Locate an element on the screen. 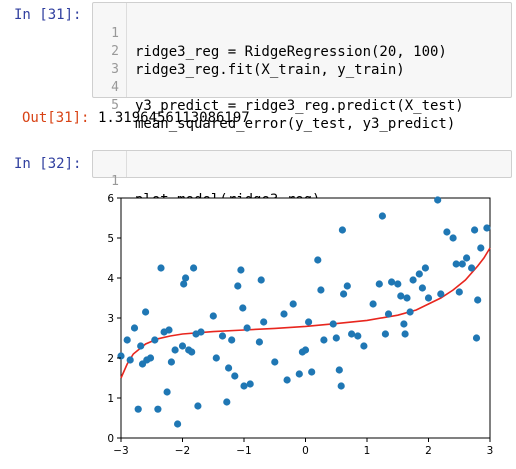 The width and height of the screenshot is (516, 469). code-cell-32: 1 plot_model(ridge3_reg) is located at coordinates (302, 179).